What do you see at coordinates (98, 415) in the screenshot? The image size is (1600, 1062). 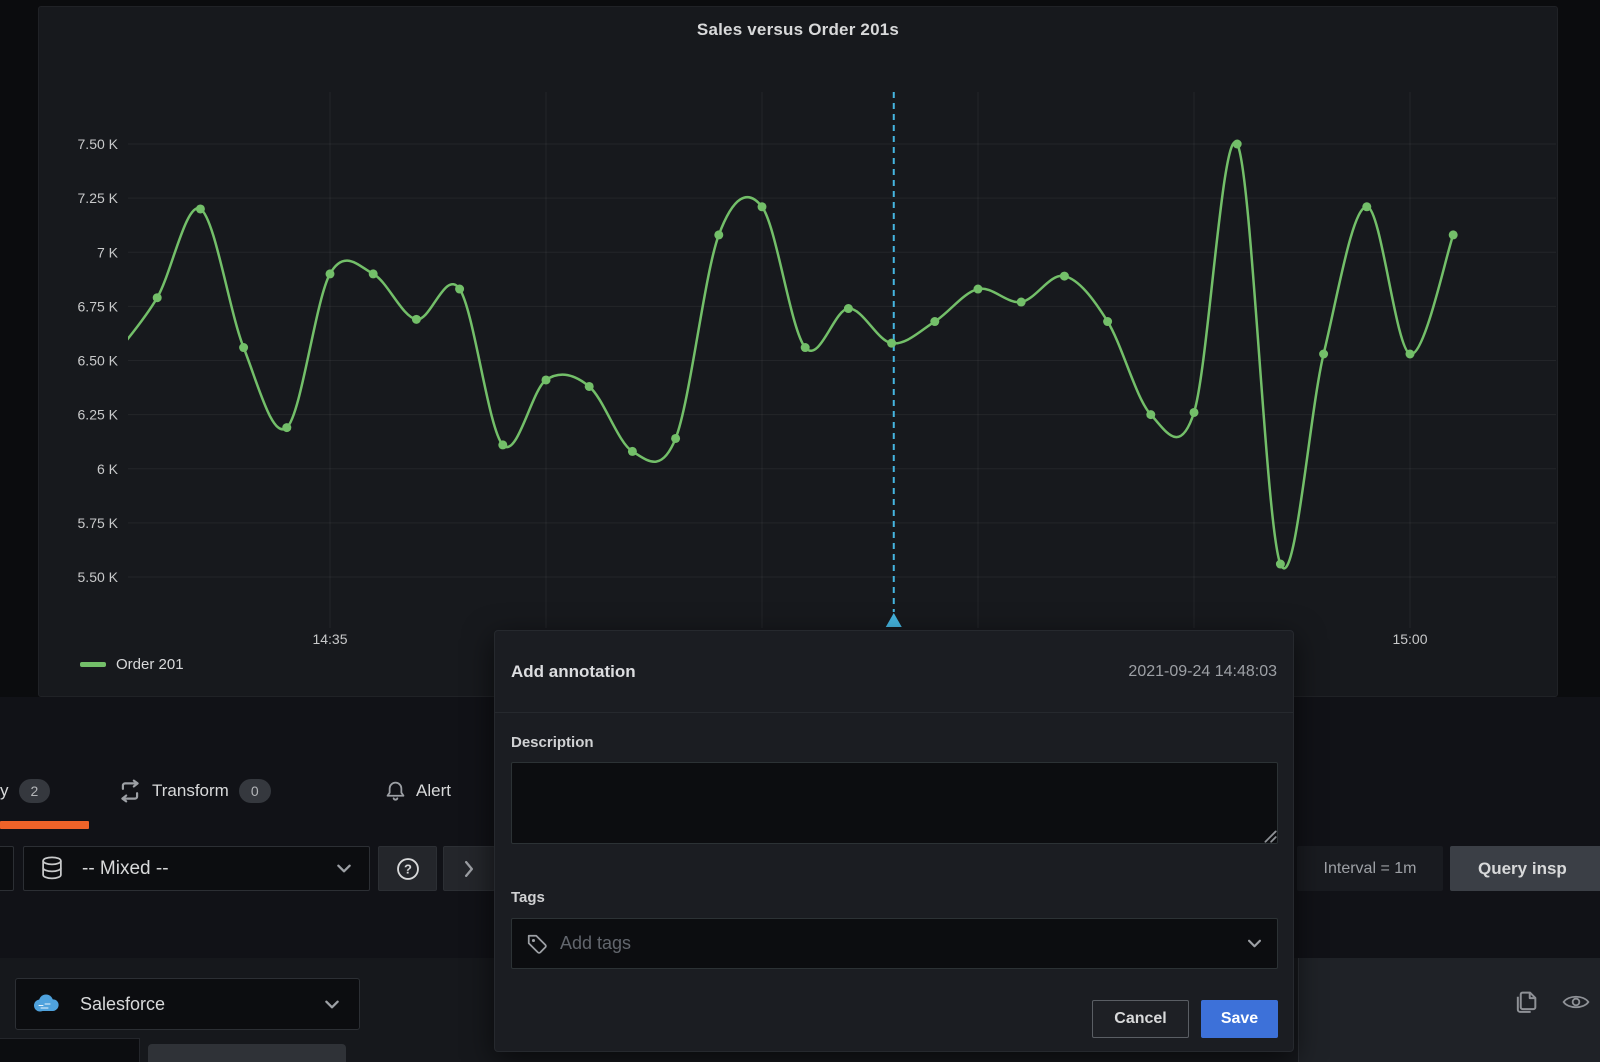 I see `y-axis-tick-label: 6.25 K` at bounding box center [98, 415].